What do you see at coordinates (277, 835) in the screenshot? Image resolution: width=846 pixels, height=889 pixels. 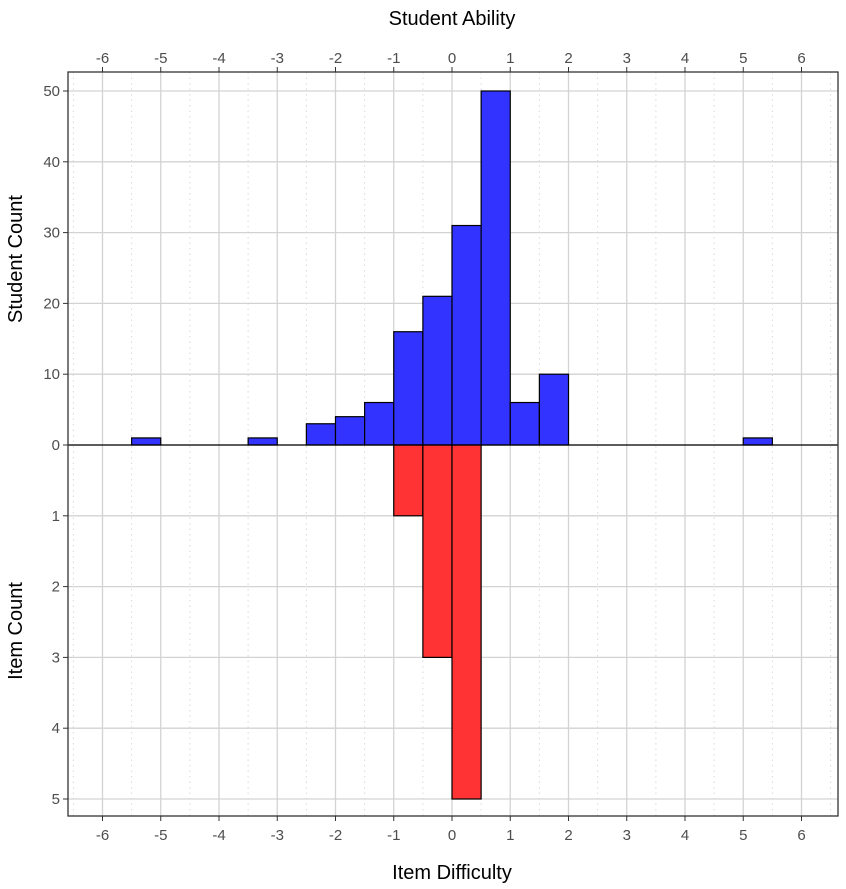 I see `bottom-x-tick-label: -3` at bounding box center [277, 835].